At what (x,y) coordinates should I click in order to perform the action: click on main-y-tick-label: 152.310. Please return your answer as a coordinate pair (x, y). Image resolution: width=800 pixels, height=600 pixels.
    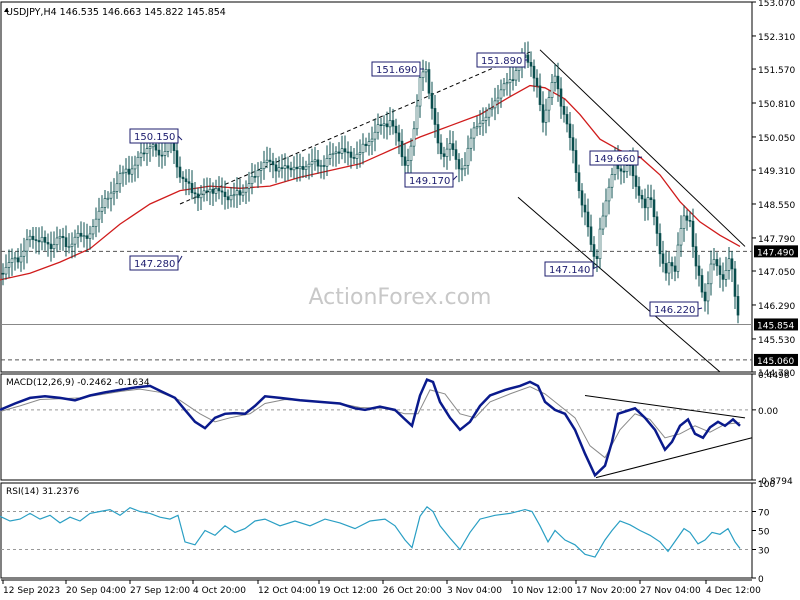
    Looking at the image, I should click on (776, 38).